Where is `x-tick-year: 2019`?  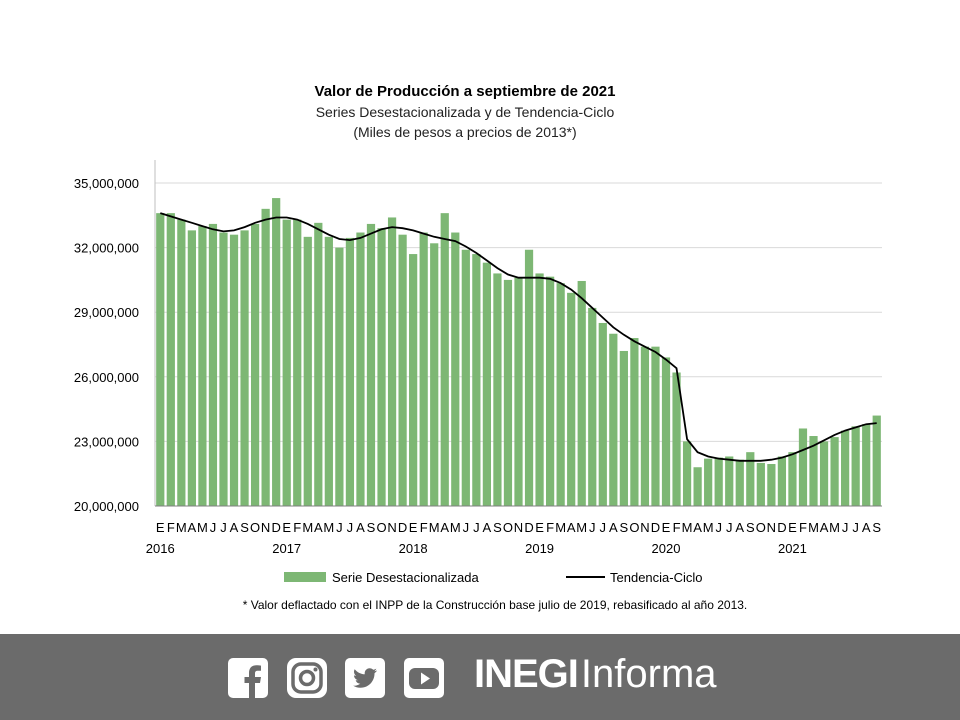 x-tick-year: 2019 is located at coordinates (539, 548).